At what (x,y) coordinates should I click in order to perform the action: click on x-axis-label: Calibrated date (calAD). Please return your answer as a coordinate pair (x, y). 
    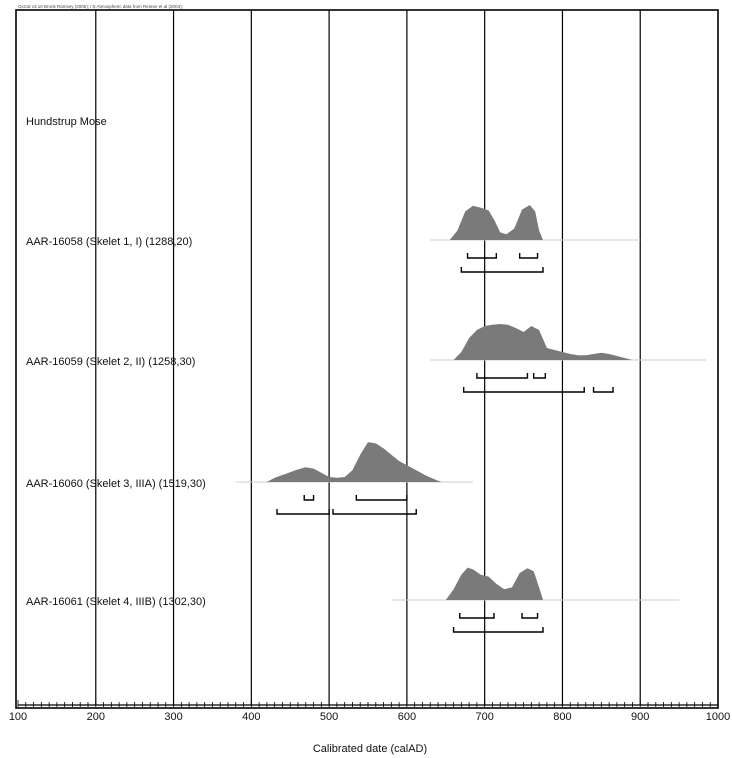
    Looking at the image, I should click on (370, 749).